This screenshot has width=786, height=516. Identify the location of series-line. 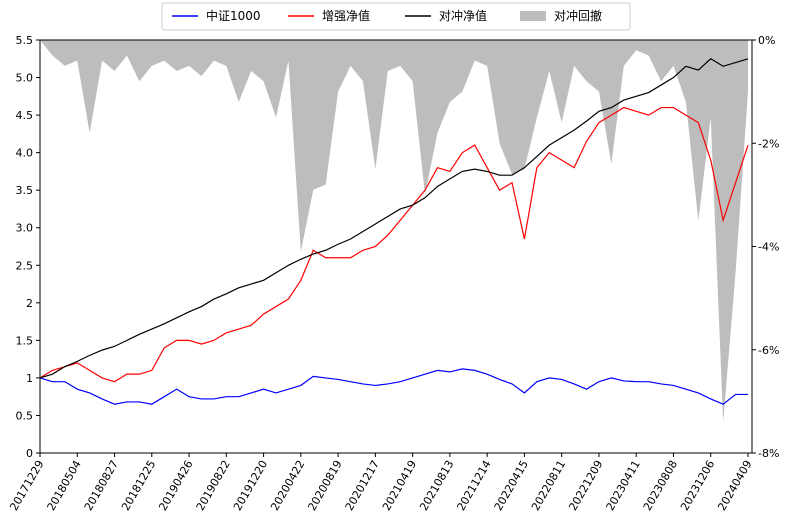
(393, 386).